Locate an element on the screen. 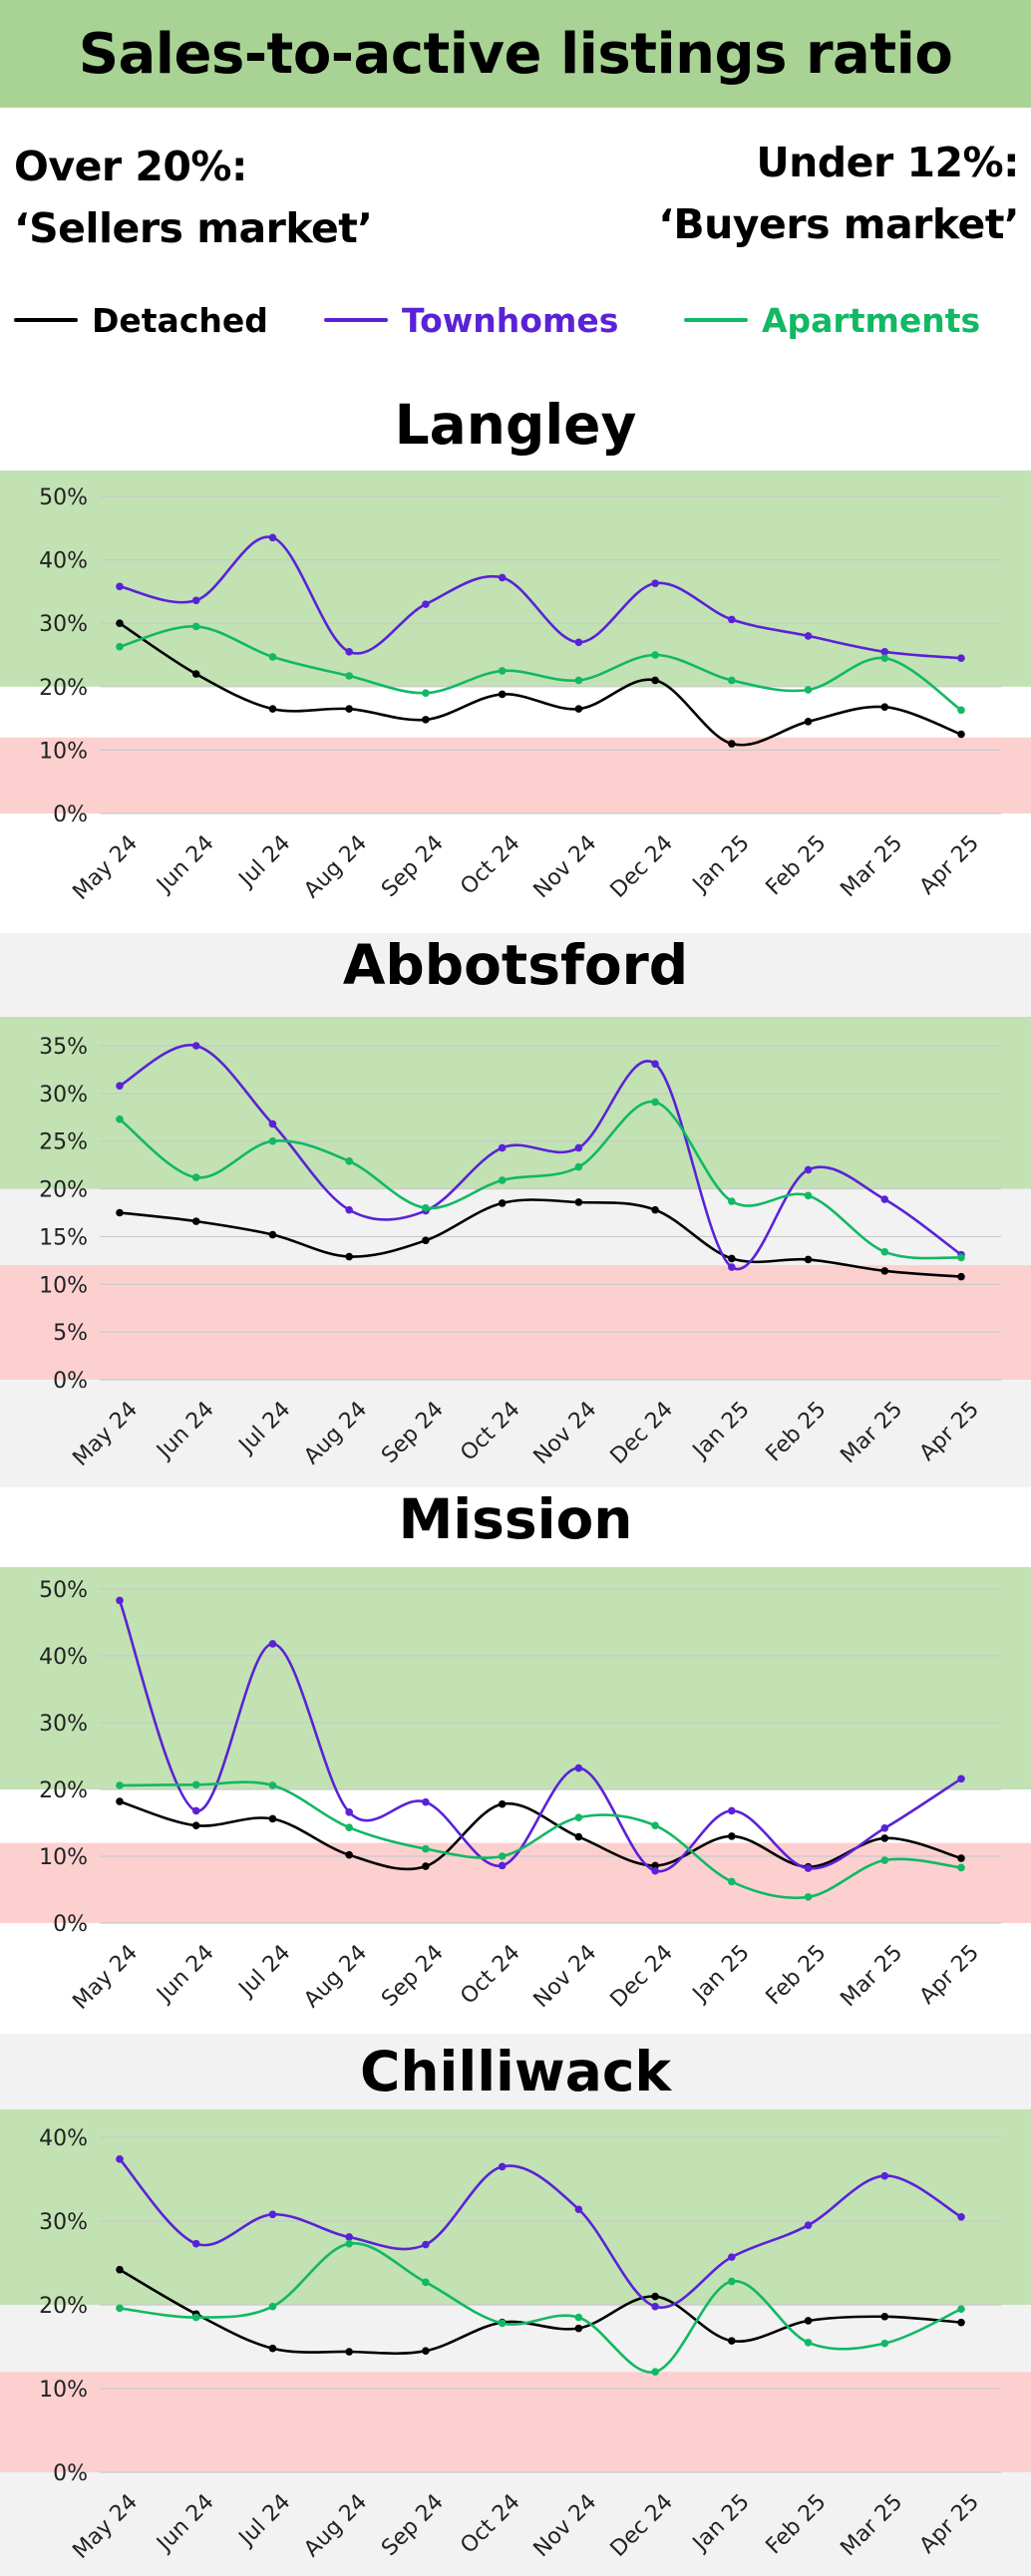 This screenshot has height=2576, width=1031. langley-xtick-label: Jun 24 is located at coordinates (185, 864).